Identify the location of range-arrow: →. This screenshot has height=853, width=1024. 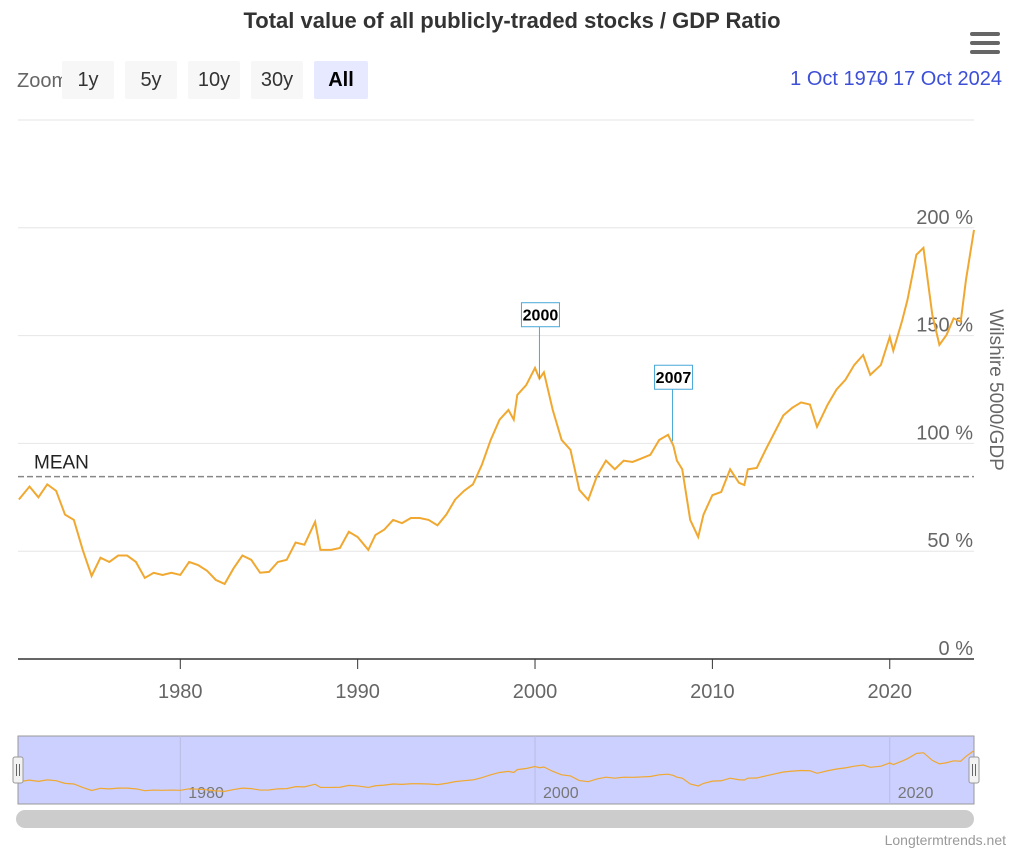
(877, 78).